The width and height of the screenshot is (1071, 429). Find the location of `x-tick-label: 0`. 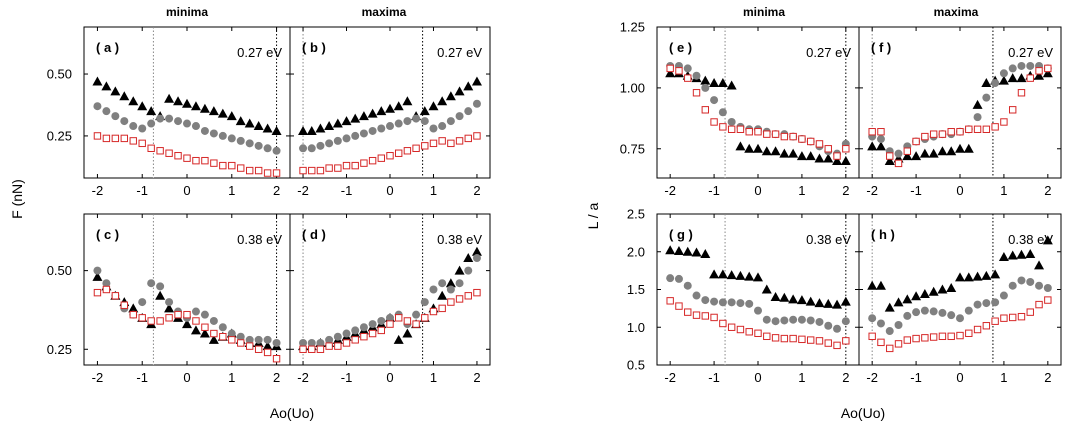

x-tick-label: 0 is located at coordinates (757, 377).